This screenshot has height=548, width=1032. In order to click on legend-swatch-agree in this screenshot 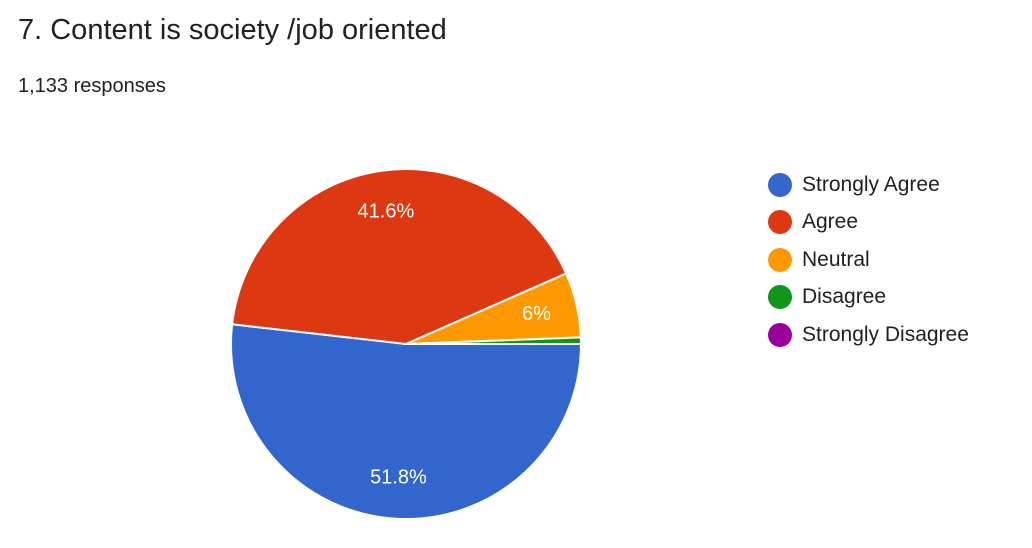, I will do `click(780, 222)`.